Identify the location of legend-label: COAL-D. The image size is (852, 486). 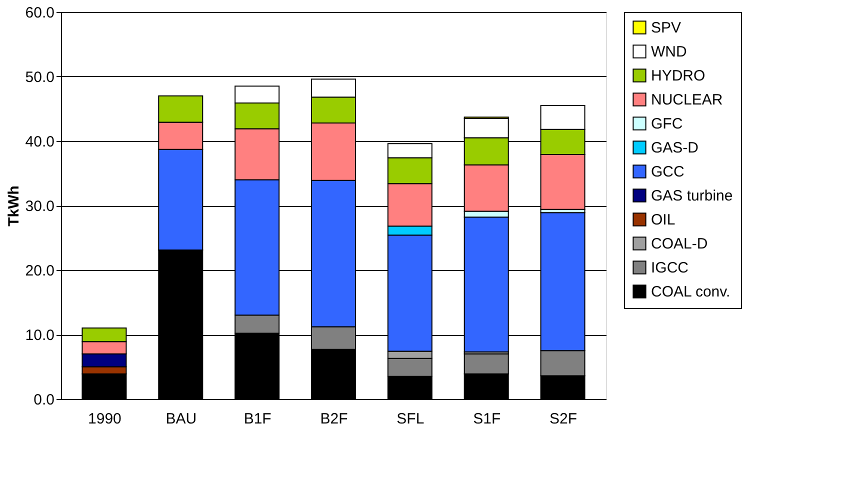
(679, 244).